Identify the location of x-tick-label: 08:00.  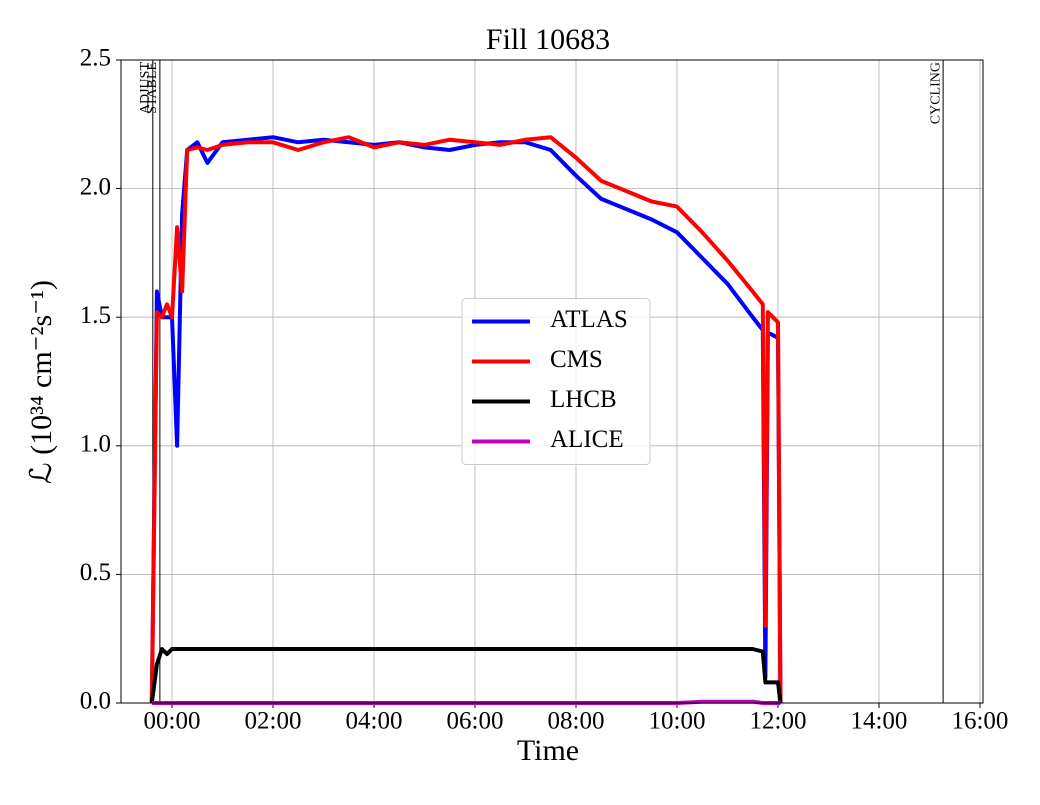
(576, 721).